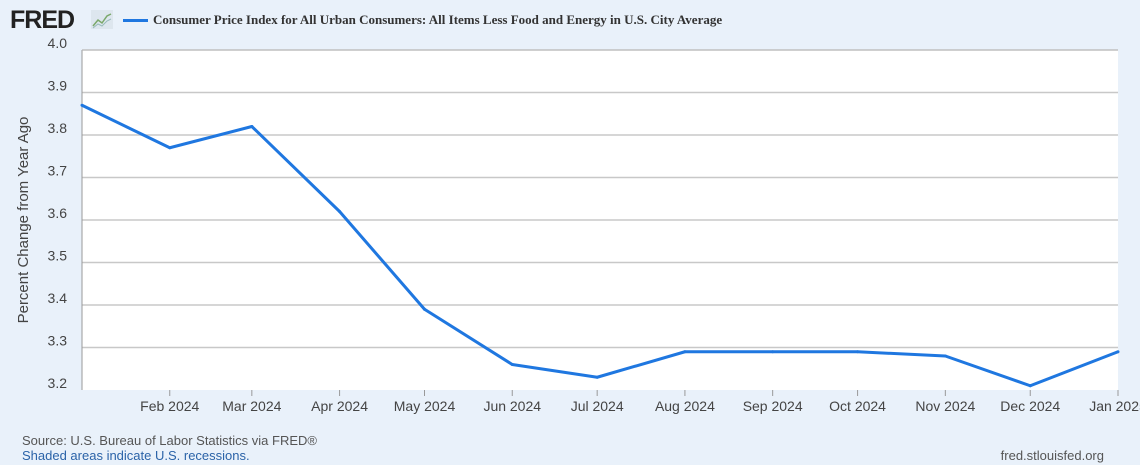  What do you see at coordinates (1114, 406) in the screenshot?
I see `x-tick-label: Jan 2025` at bounding box center [1114, 406].